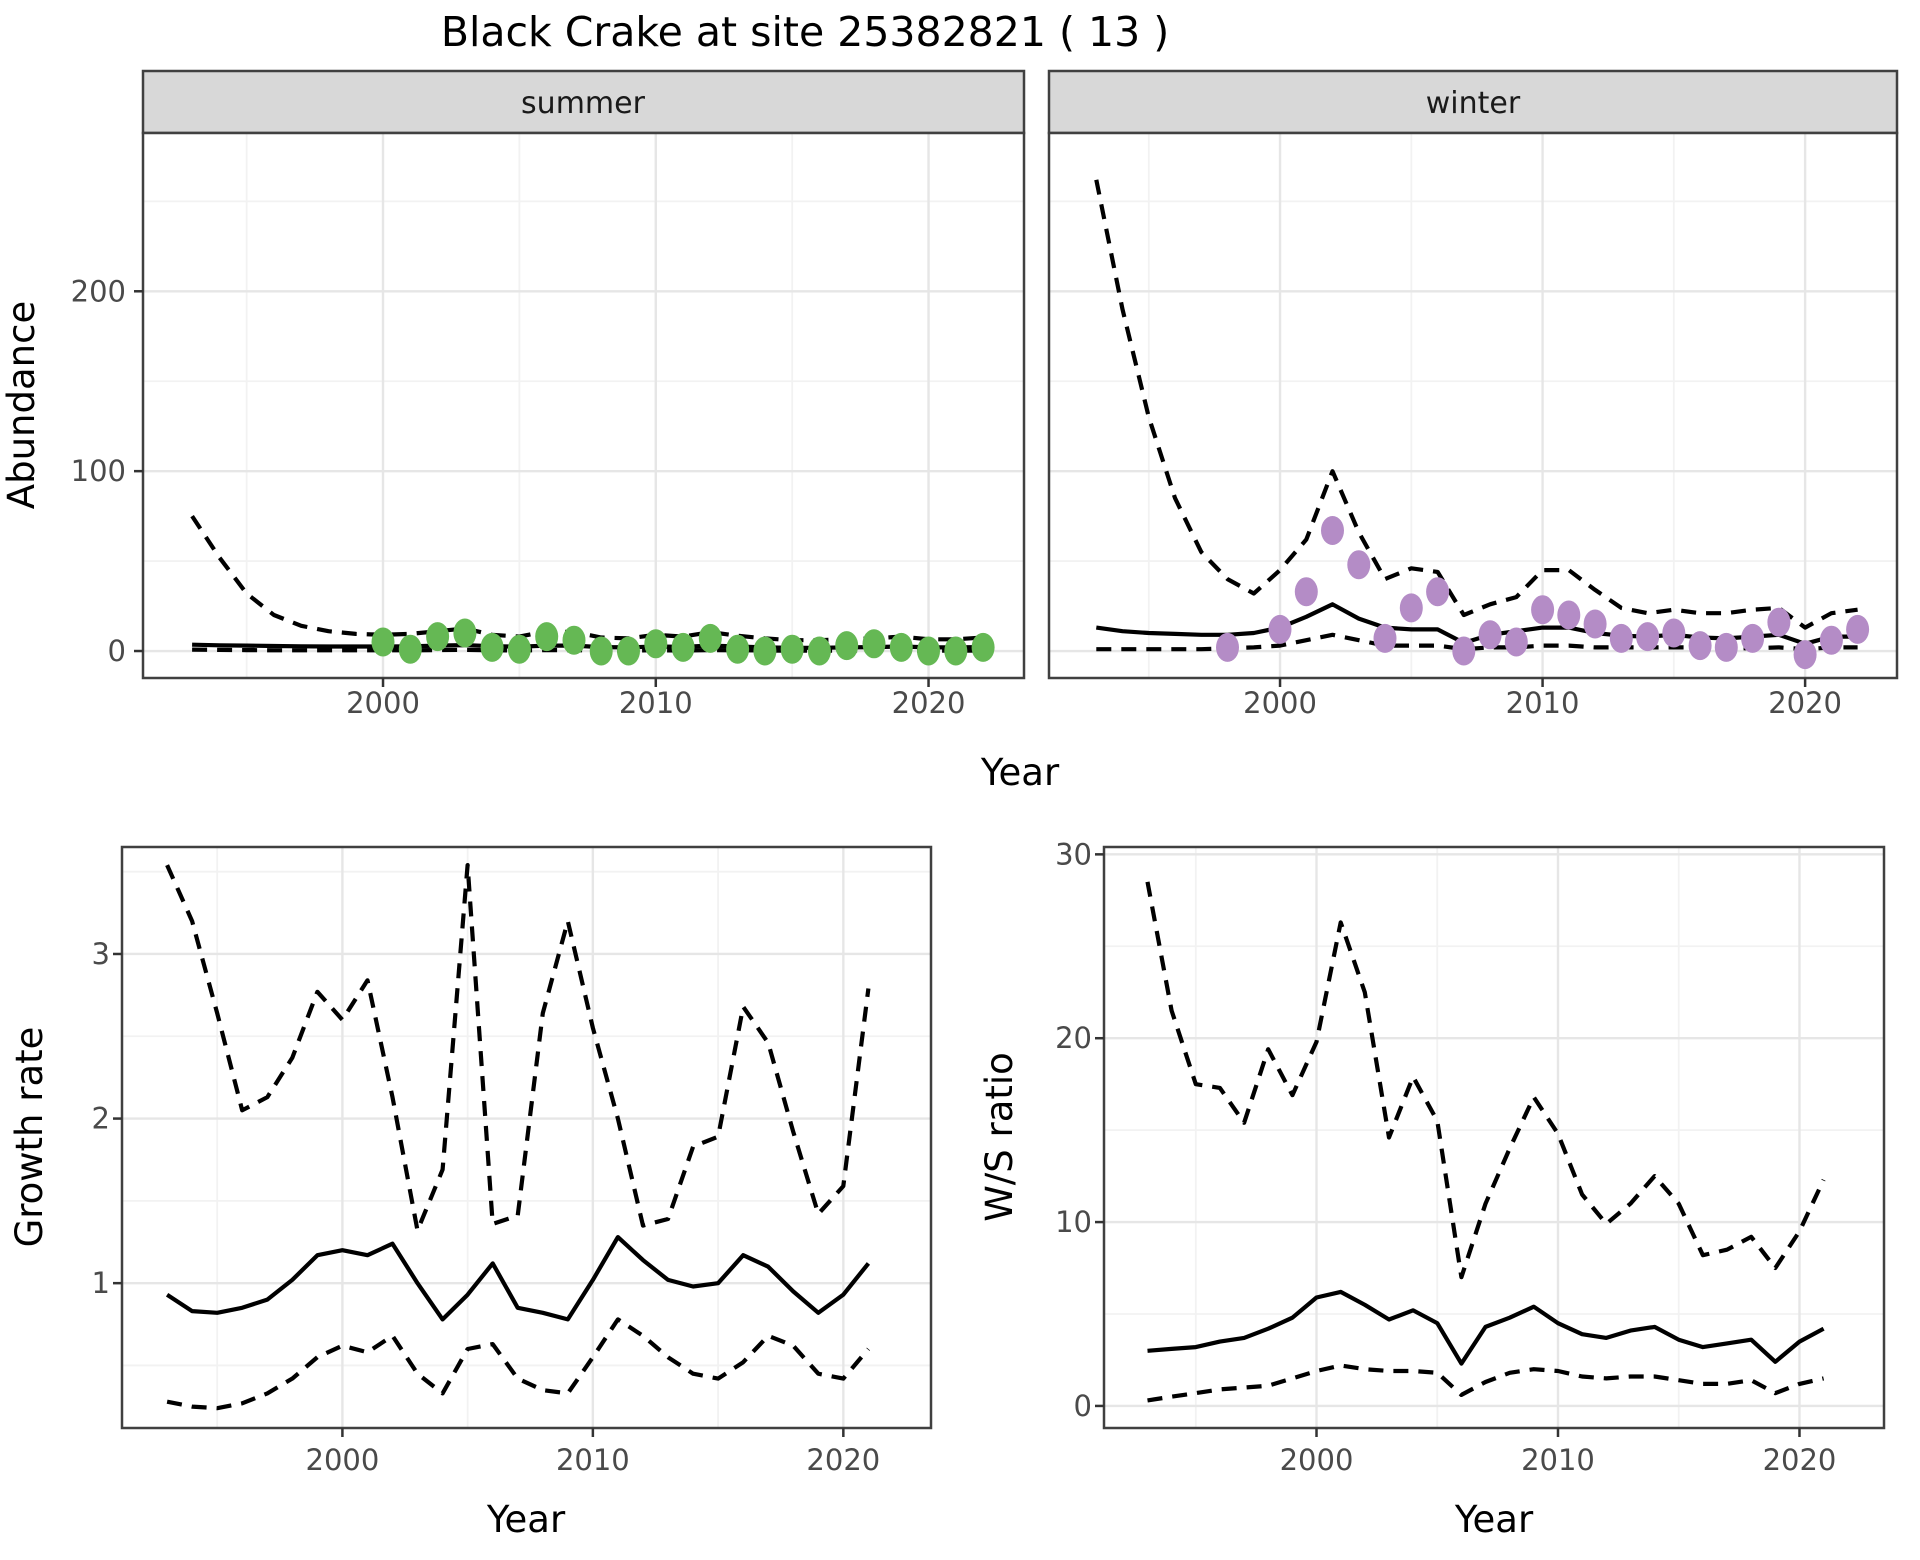 This screenshot has width=1920, height=1560. What do you see at coordinates (1073, 854) in the screenshot?
I see `y-tick-label: 30` at bounding box center [1073, 854].